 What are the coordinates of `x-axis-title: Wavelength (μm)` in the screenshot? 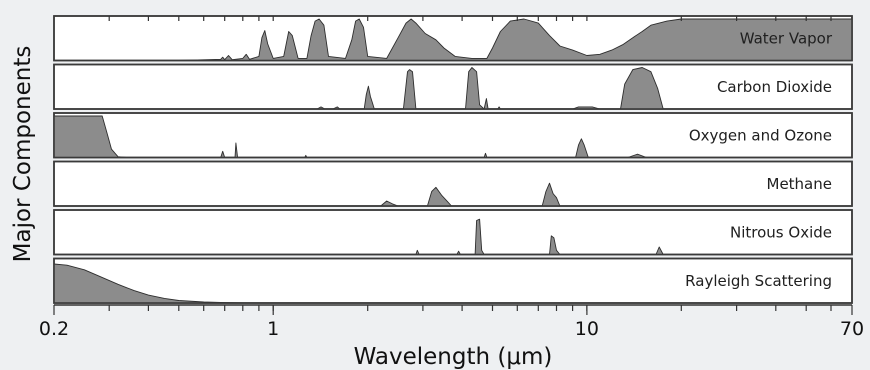 It's located at (453, 357).